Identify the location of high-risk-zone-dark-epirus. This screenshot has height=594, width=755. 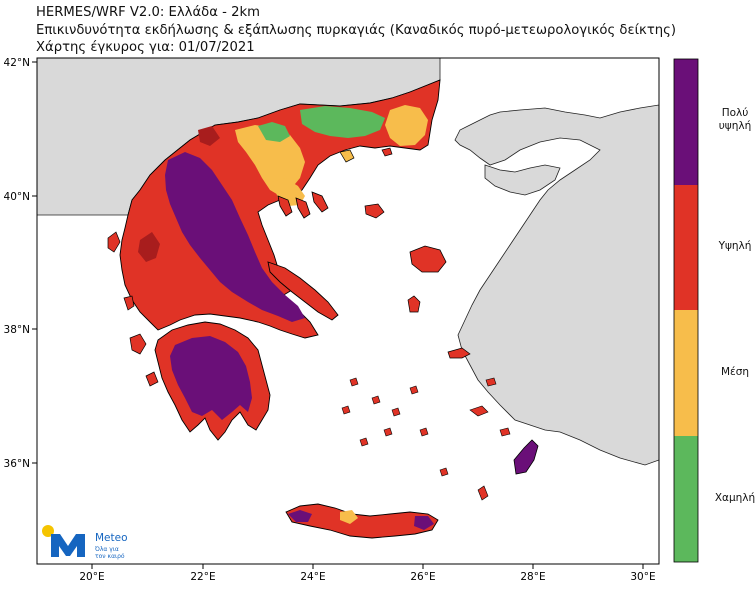
(179, 194).